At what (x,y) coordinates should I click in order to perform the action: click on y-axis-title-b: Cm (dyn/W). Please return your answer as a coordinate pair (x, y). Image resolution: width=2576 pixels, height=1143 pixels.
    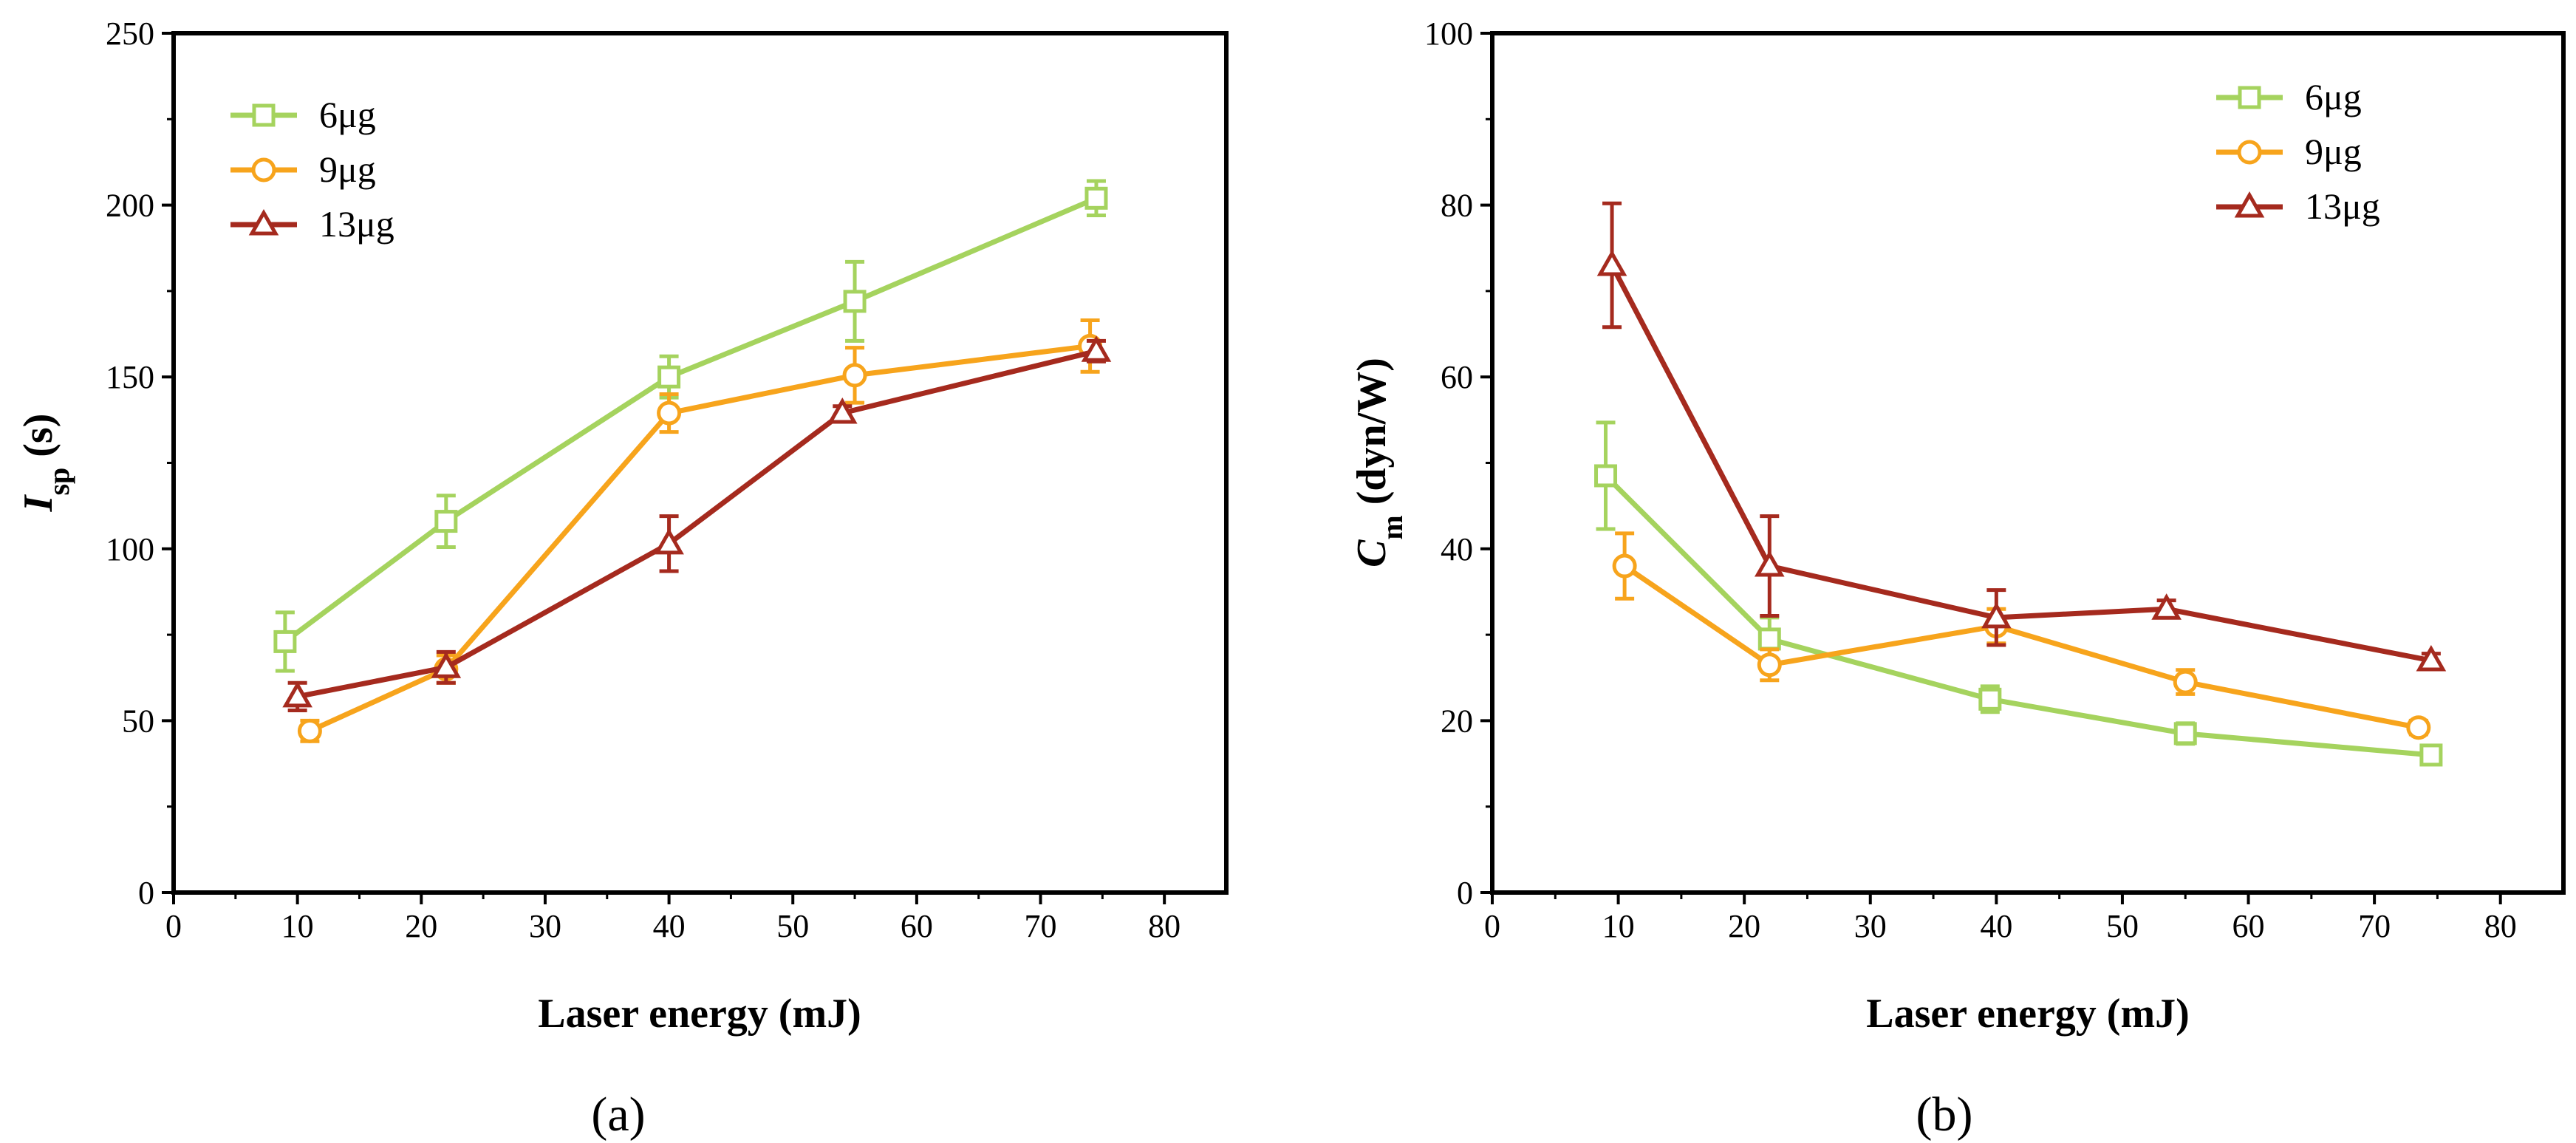
    Looking at the image, I should click on (1379, 463).